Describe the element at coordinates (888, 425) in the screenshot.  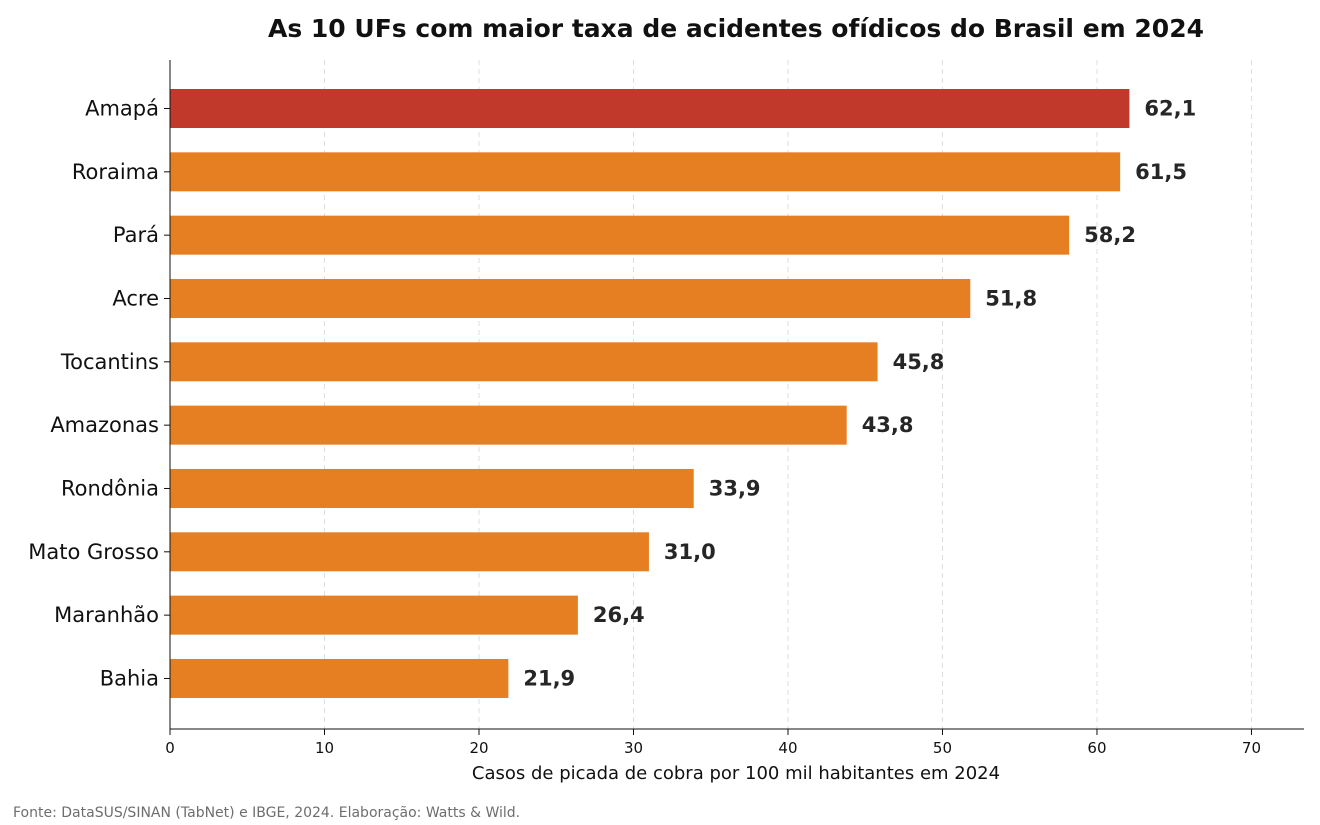
I see `data-label: 43,8` at that location.